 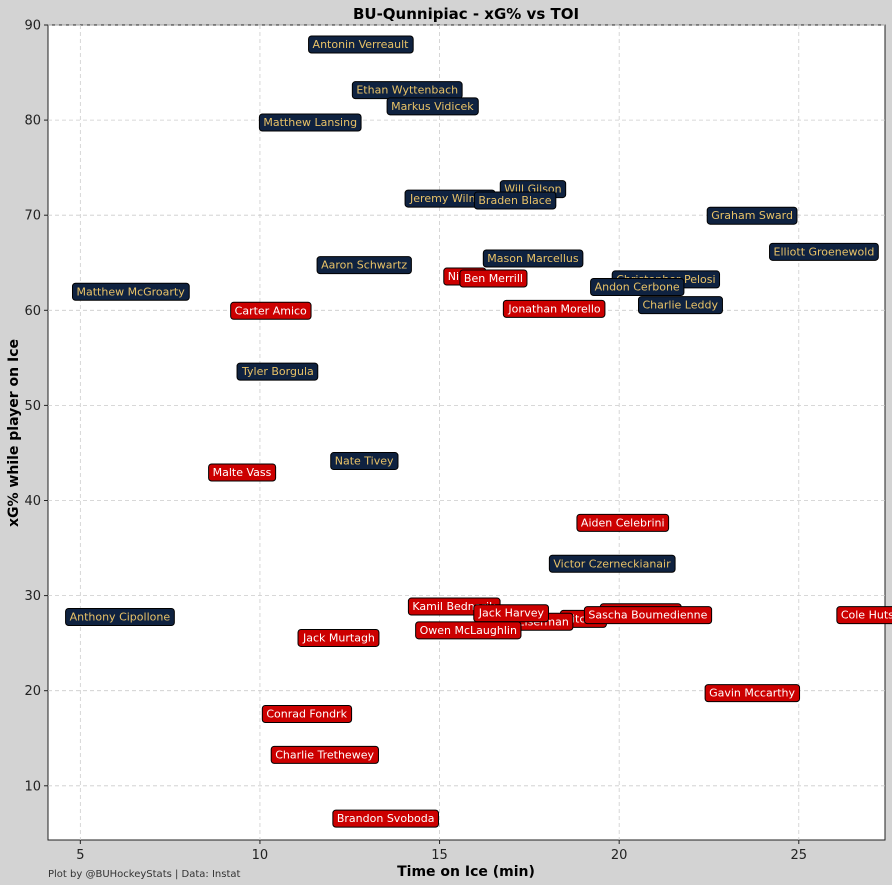 I want to click on point-label: Jack Murtagh, so click(x=338, y=637).